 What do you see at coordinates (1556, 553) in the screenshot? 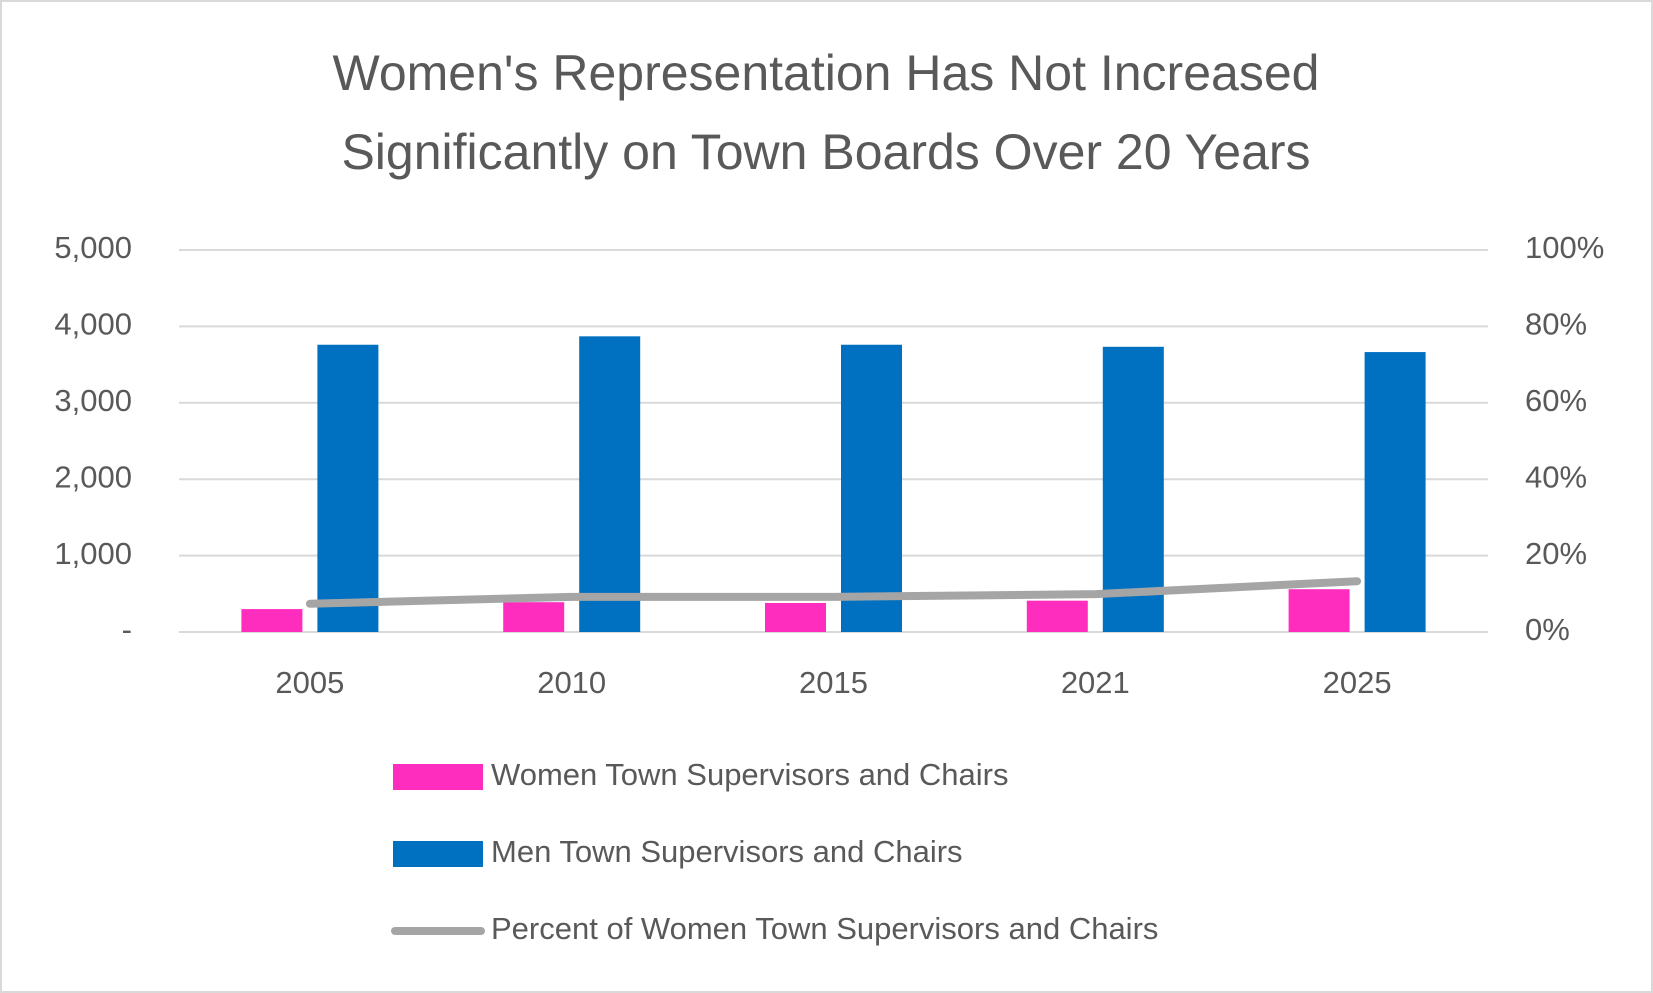
I see `y2-tick-label: 20%` at bounding box center [1556, 553].